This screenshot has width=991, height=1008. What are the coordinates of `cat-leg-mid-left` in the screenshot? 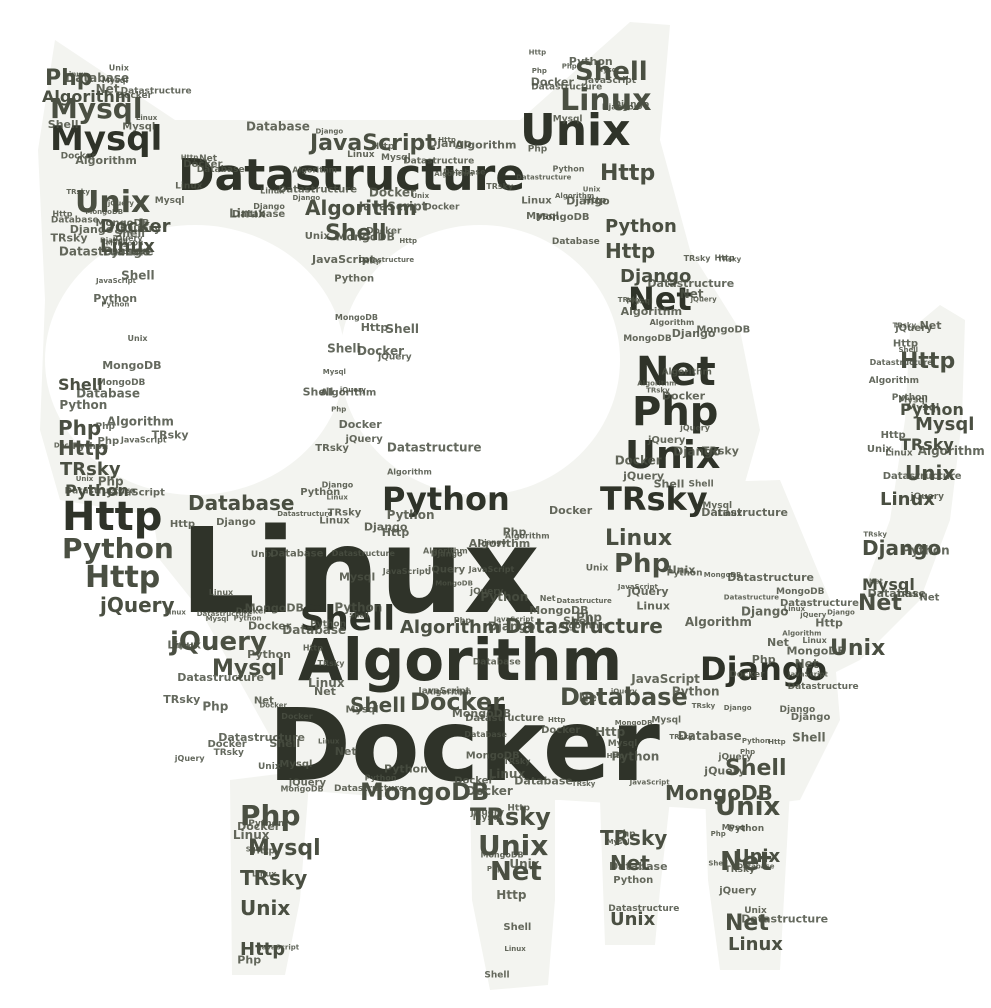 It's located at (512, 890).